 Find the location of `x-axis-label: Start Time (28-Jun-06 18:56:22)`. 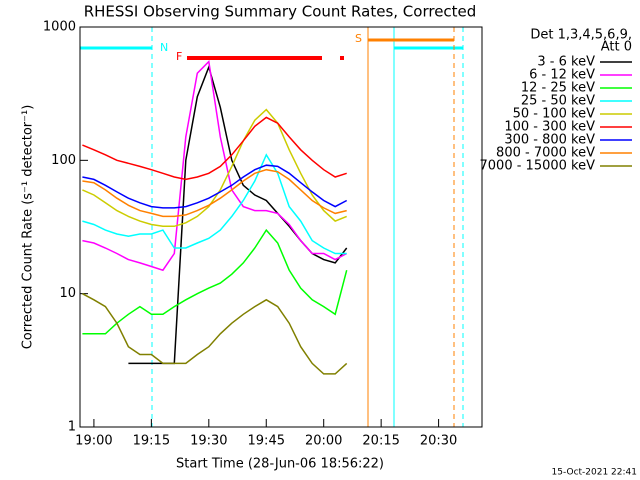

x-axis-label: Start Time (28-Jun-06 18:56:22) is located at coordinates (280, 464).